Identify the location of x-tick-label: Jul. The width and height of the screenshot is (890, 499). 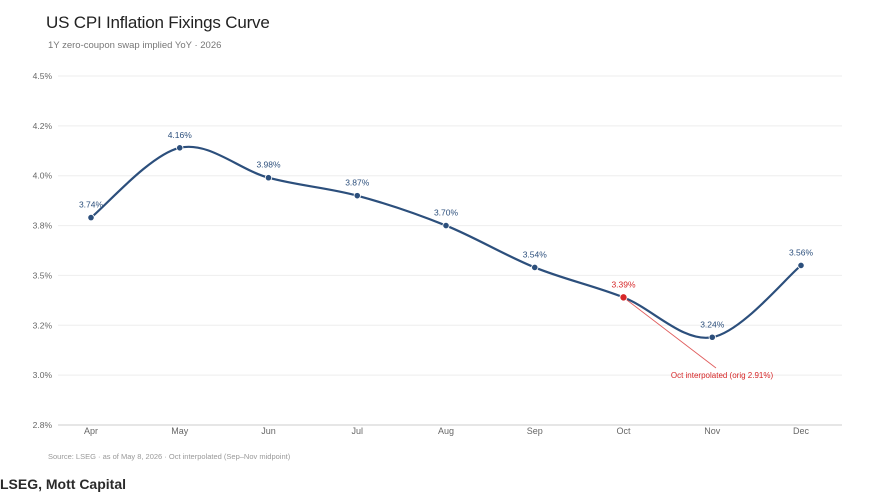
(357, 431).